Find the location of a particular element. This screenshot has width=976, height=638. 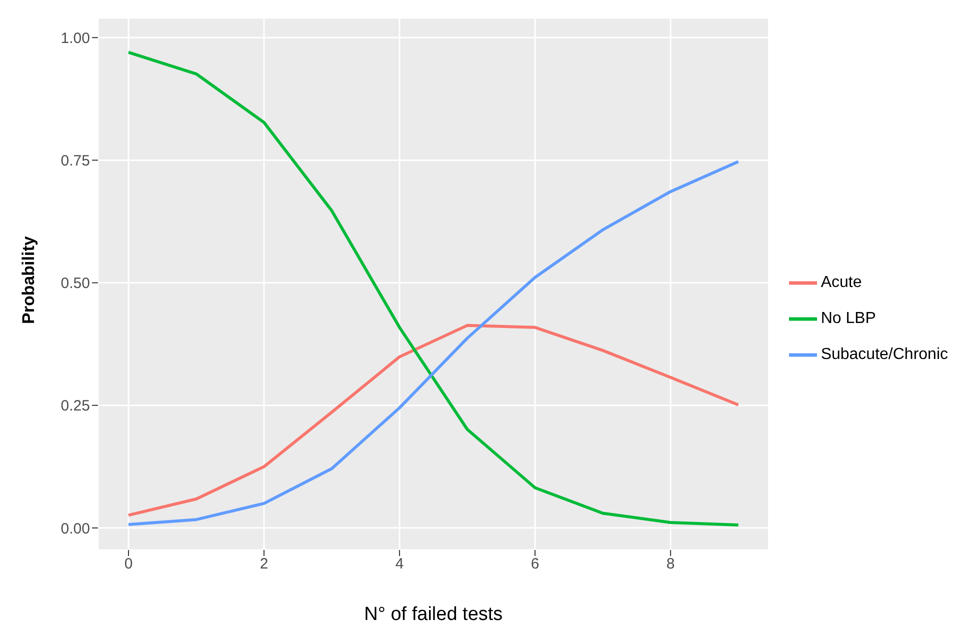

x-tick-label: 6 is located at coordinates (535, 564).